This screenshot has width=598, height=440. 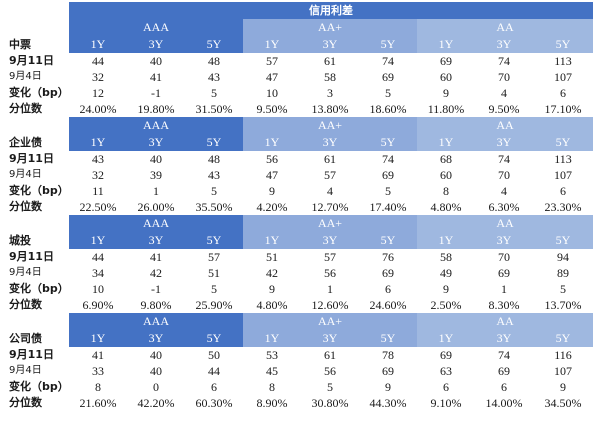 I want to click on group-header-row: AAA AA+ AA, so click(x=298, y=27).